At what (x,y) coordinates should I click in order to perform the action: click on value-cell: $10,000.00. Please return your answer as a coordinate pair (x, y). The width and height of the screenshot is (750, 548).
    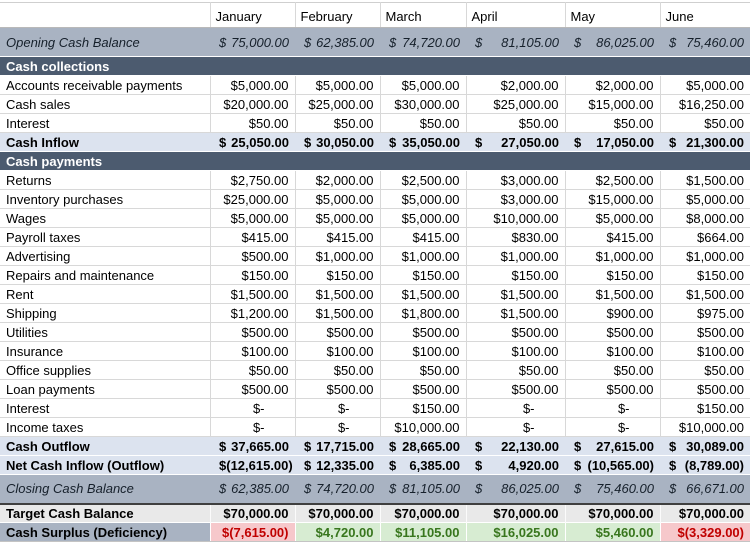
    Looking at the image, I should click on (423, 427).